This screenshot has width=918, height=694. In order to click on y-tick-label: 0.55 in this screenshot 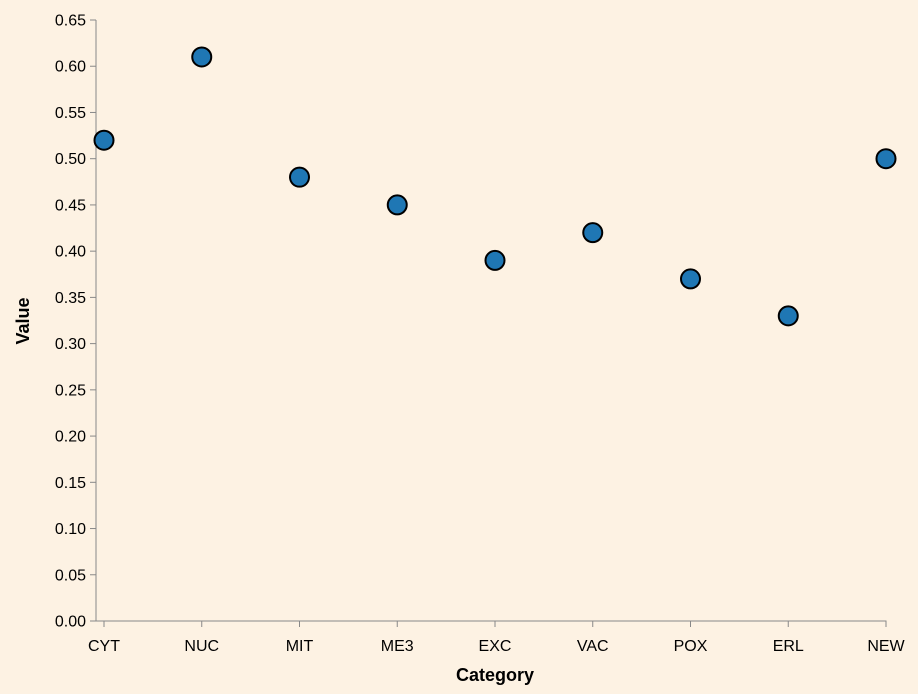, I will do `click(70, 113)`.